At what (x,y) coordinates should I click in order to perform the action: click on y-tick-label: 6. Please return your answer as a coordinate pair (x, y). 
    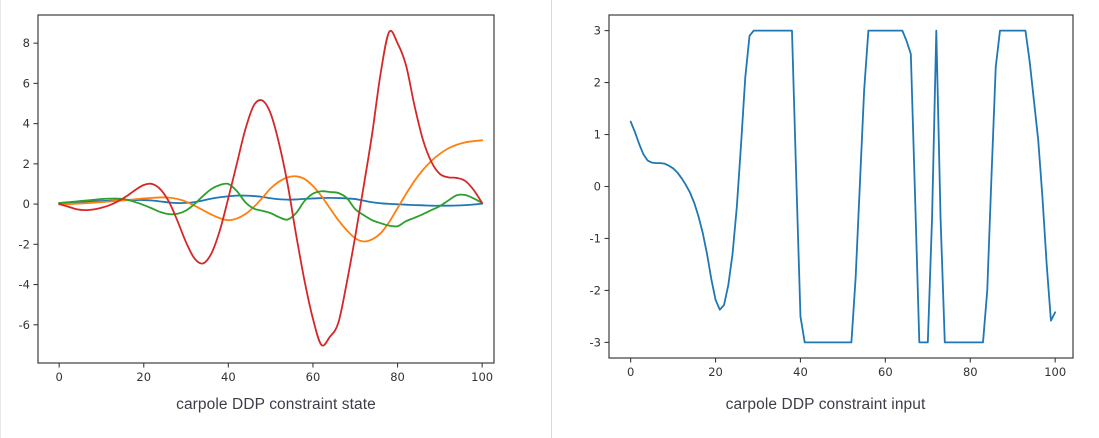
    Looking at the image, I should click on (26, 83).